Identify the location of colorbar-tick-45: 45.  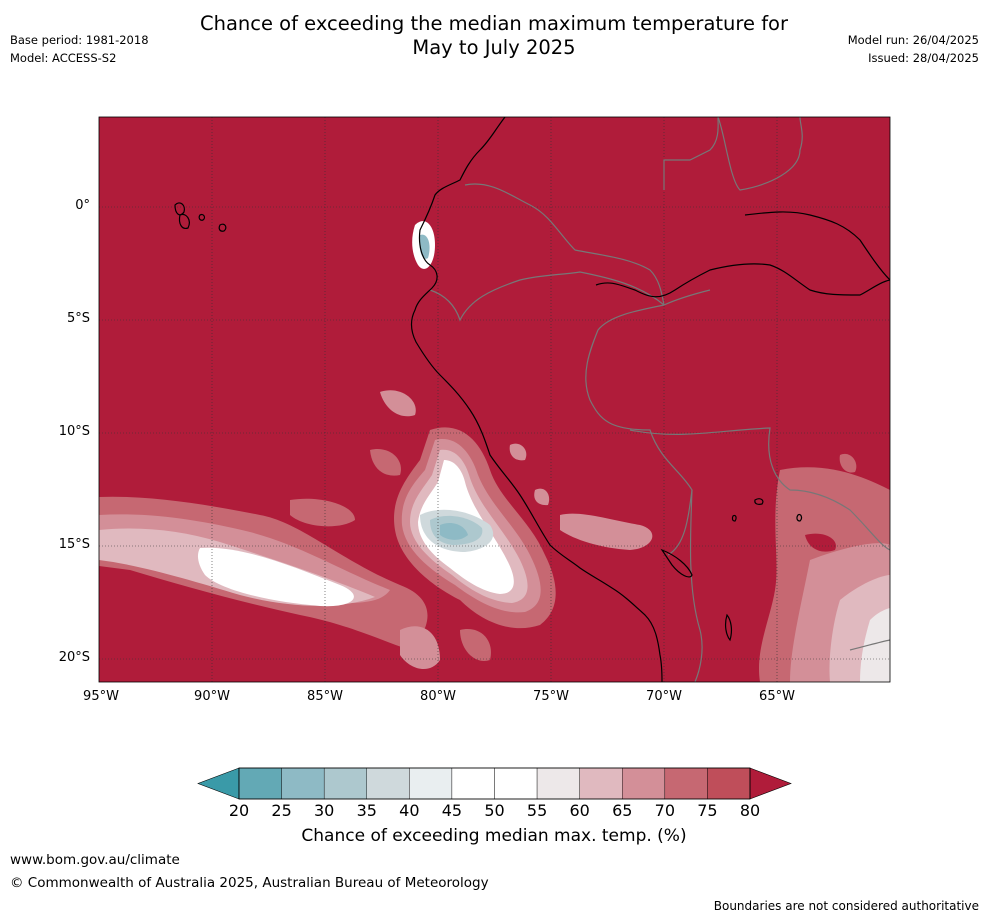
(452, 810).